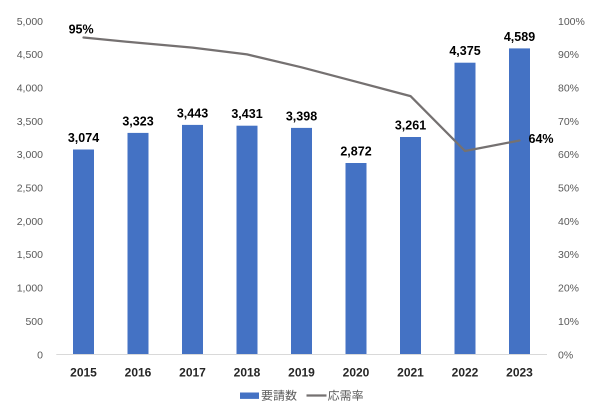 Image resolution: width=600 pixels, height=417 pixels. What do you see at coordinates (568, 222) in the screenshot?
I see `svg-text: 40%` at bounding box center [568, 222].